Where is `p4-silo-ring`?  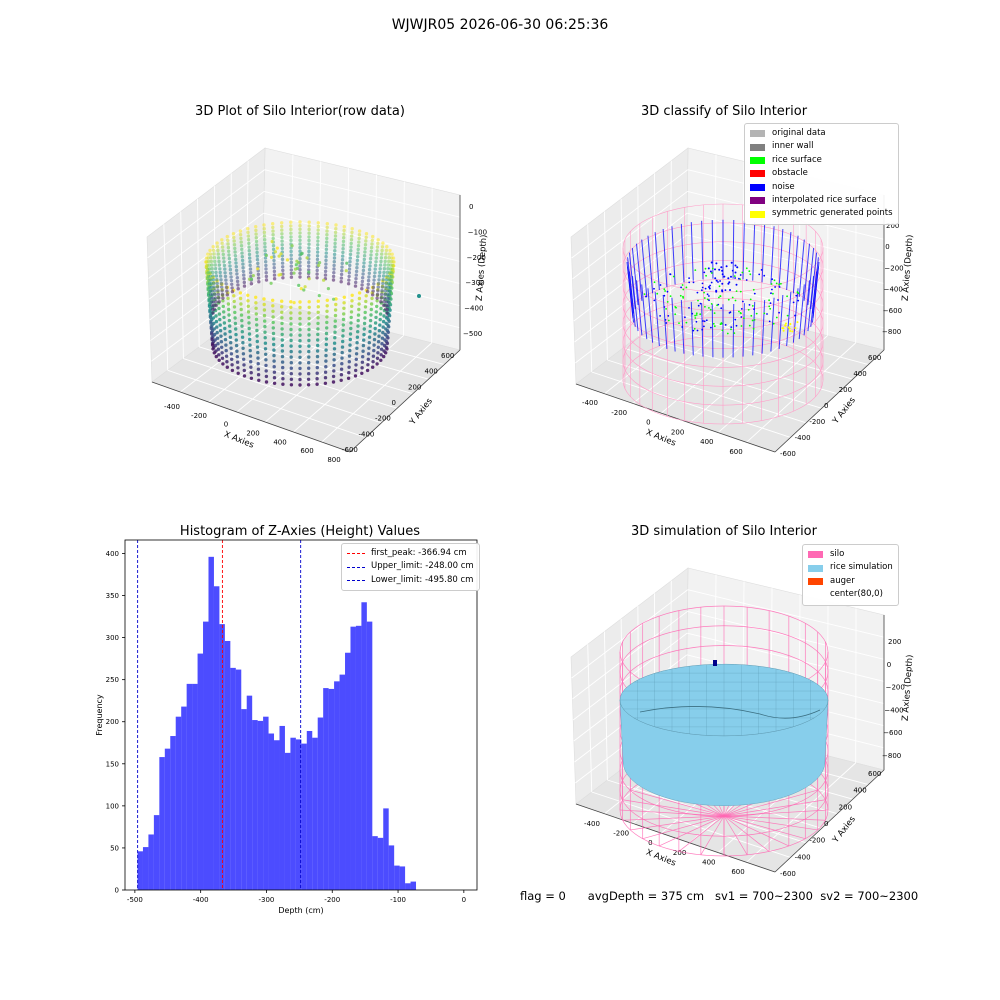
p4-silo-ring is located at coordinates (724, 770).